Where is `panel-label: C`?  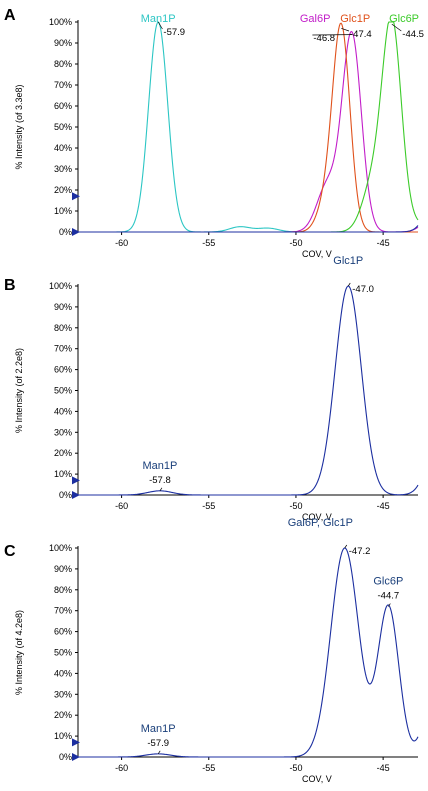
panel-label: C is located at coordinates (10, 551).